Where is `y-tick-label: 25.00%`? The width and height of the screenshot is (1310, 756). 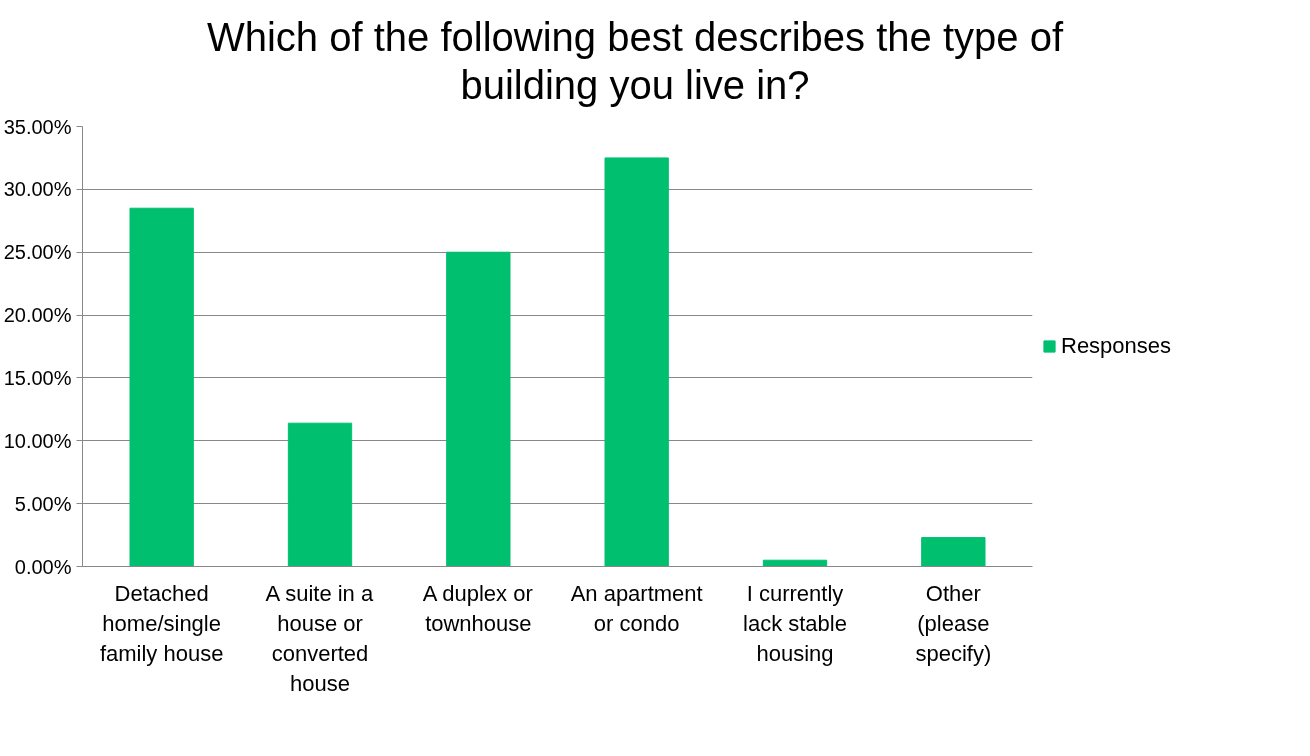 y-tick-label: 25.00% is located at coordinates (37, 252).